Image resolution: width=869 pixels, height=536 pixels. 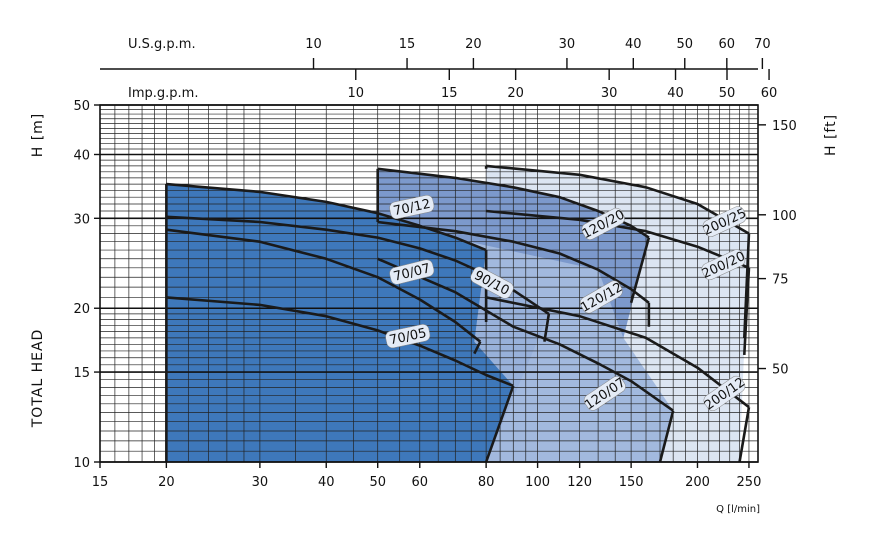 What do you see at coordinates (631, 482) in the screenshot?
I see `x-tick-label: 150` at bounding box center [631, 482].